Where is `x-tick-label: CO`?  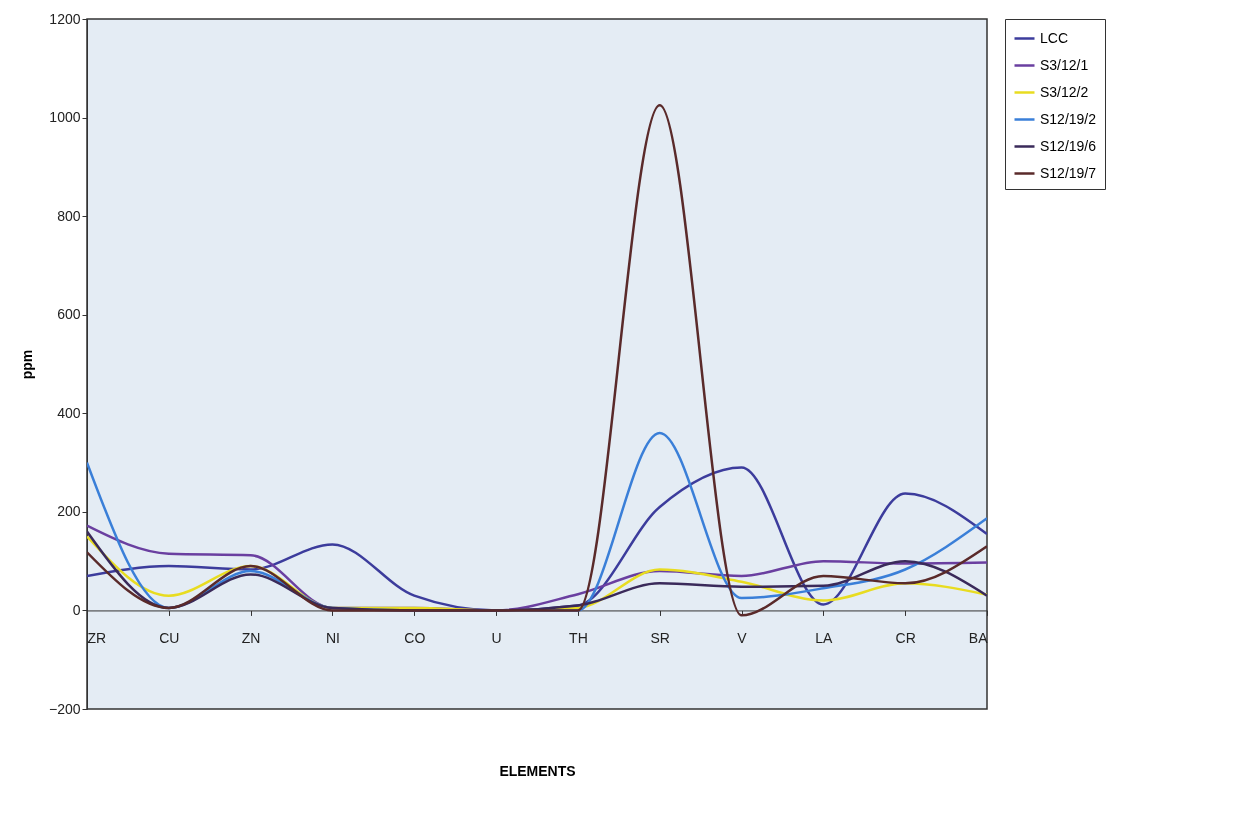 x-tick-label: CO is located at coordinates (415, 637).